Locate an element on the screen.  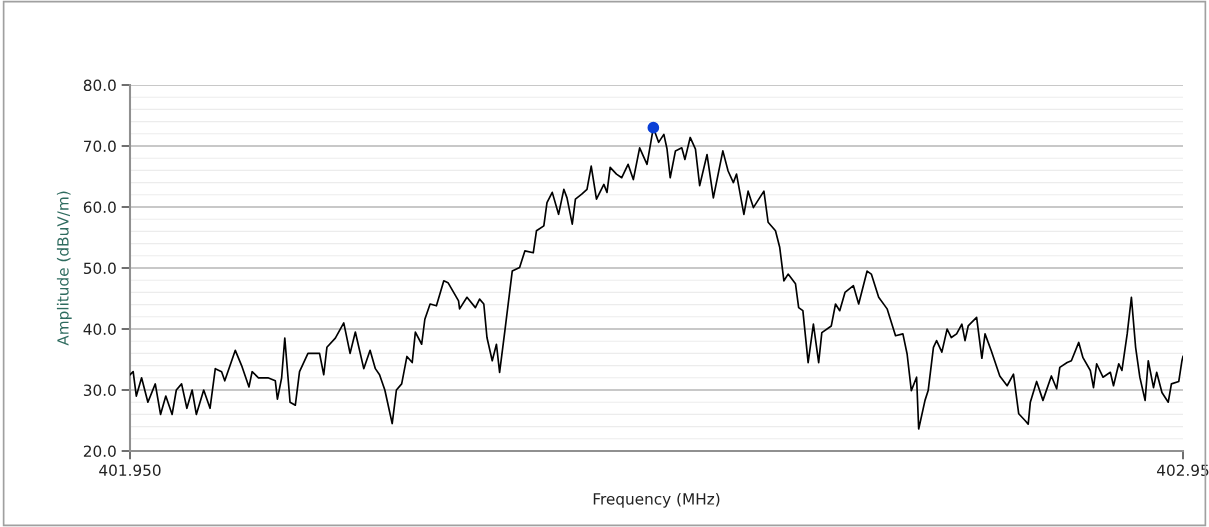
y-axis-title: Amplitude (dBuV/m) is located at coordinates (64, 268).